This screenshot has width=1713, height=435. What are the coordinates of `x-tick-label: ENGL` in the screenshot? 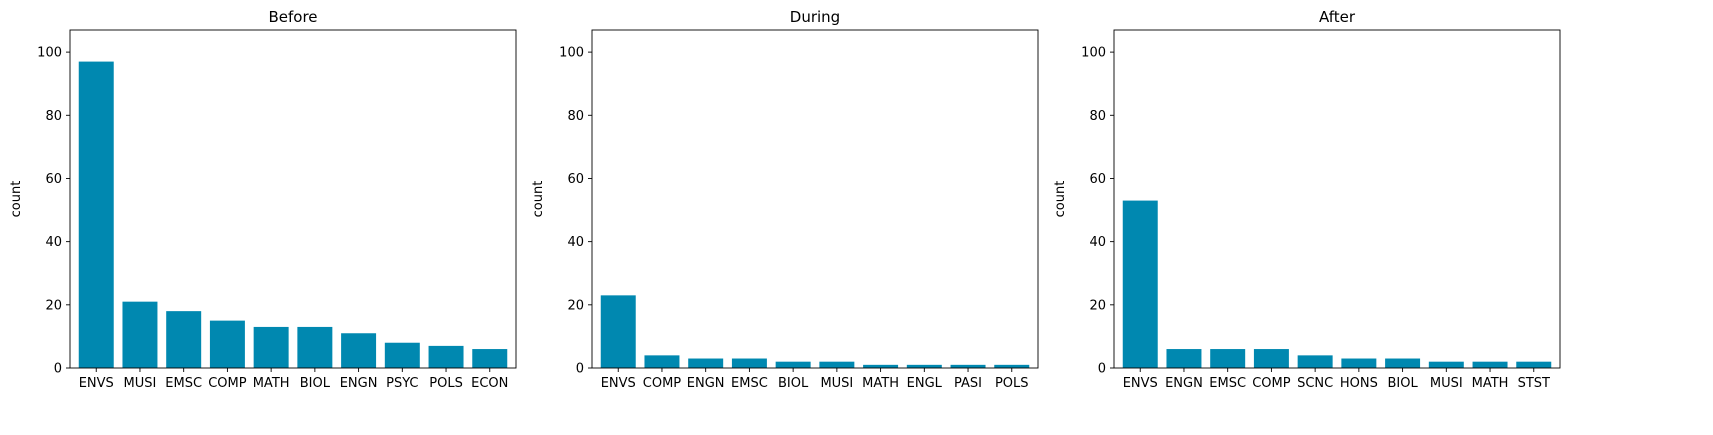 It's located at (925, 383).